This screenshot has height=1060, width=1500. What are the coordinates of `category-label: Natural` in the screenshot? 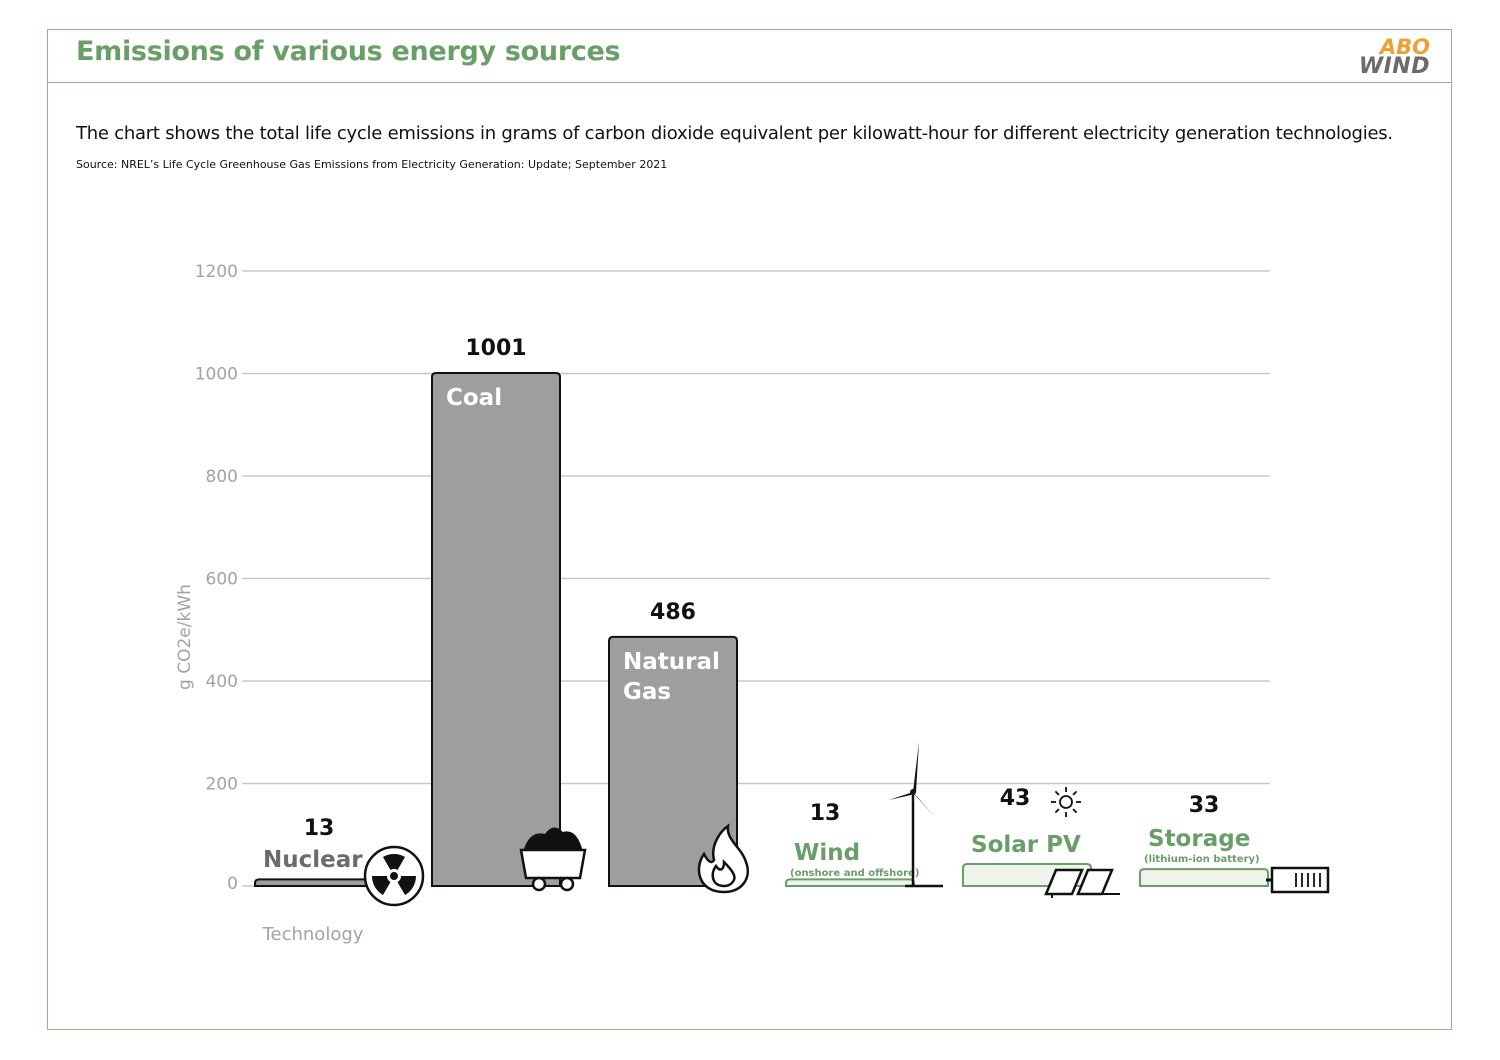 It's located at (671, 662).